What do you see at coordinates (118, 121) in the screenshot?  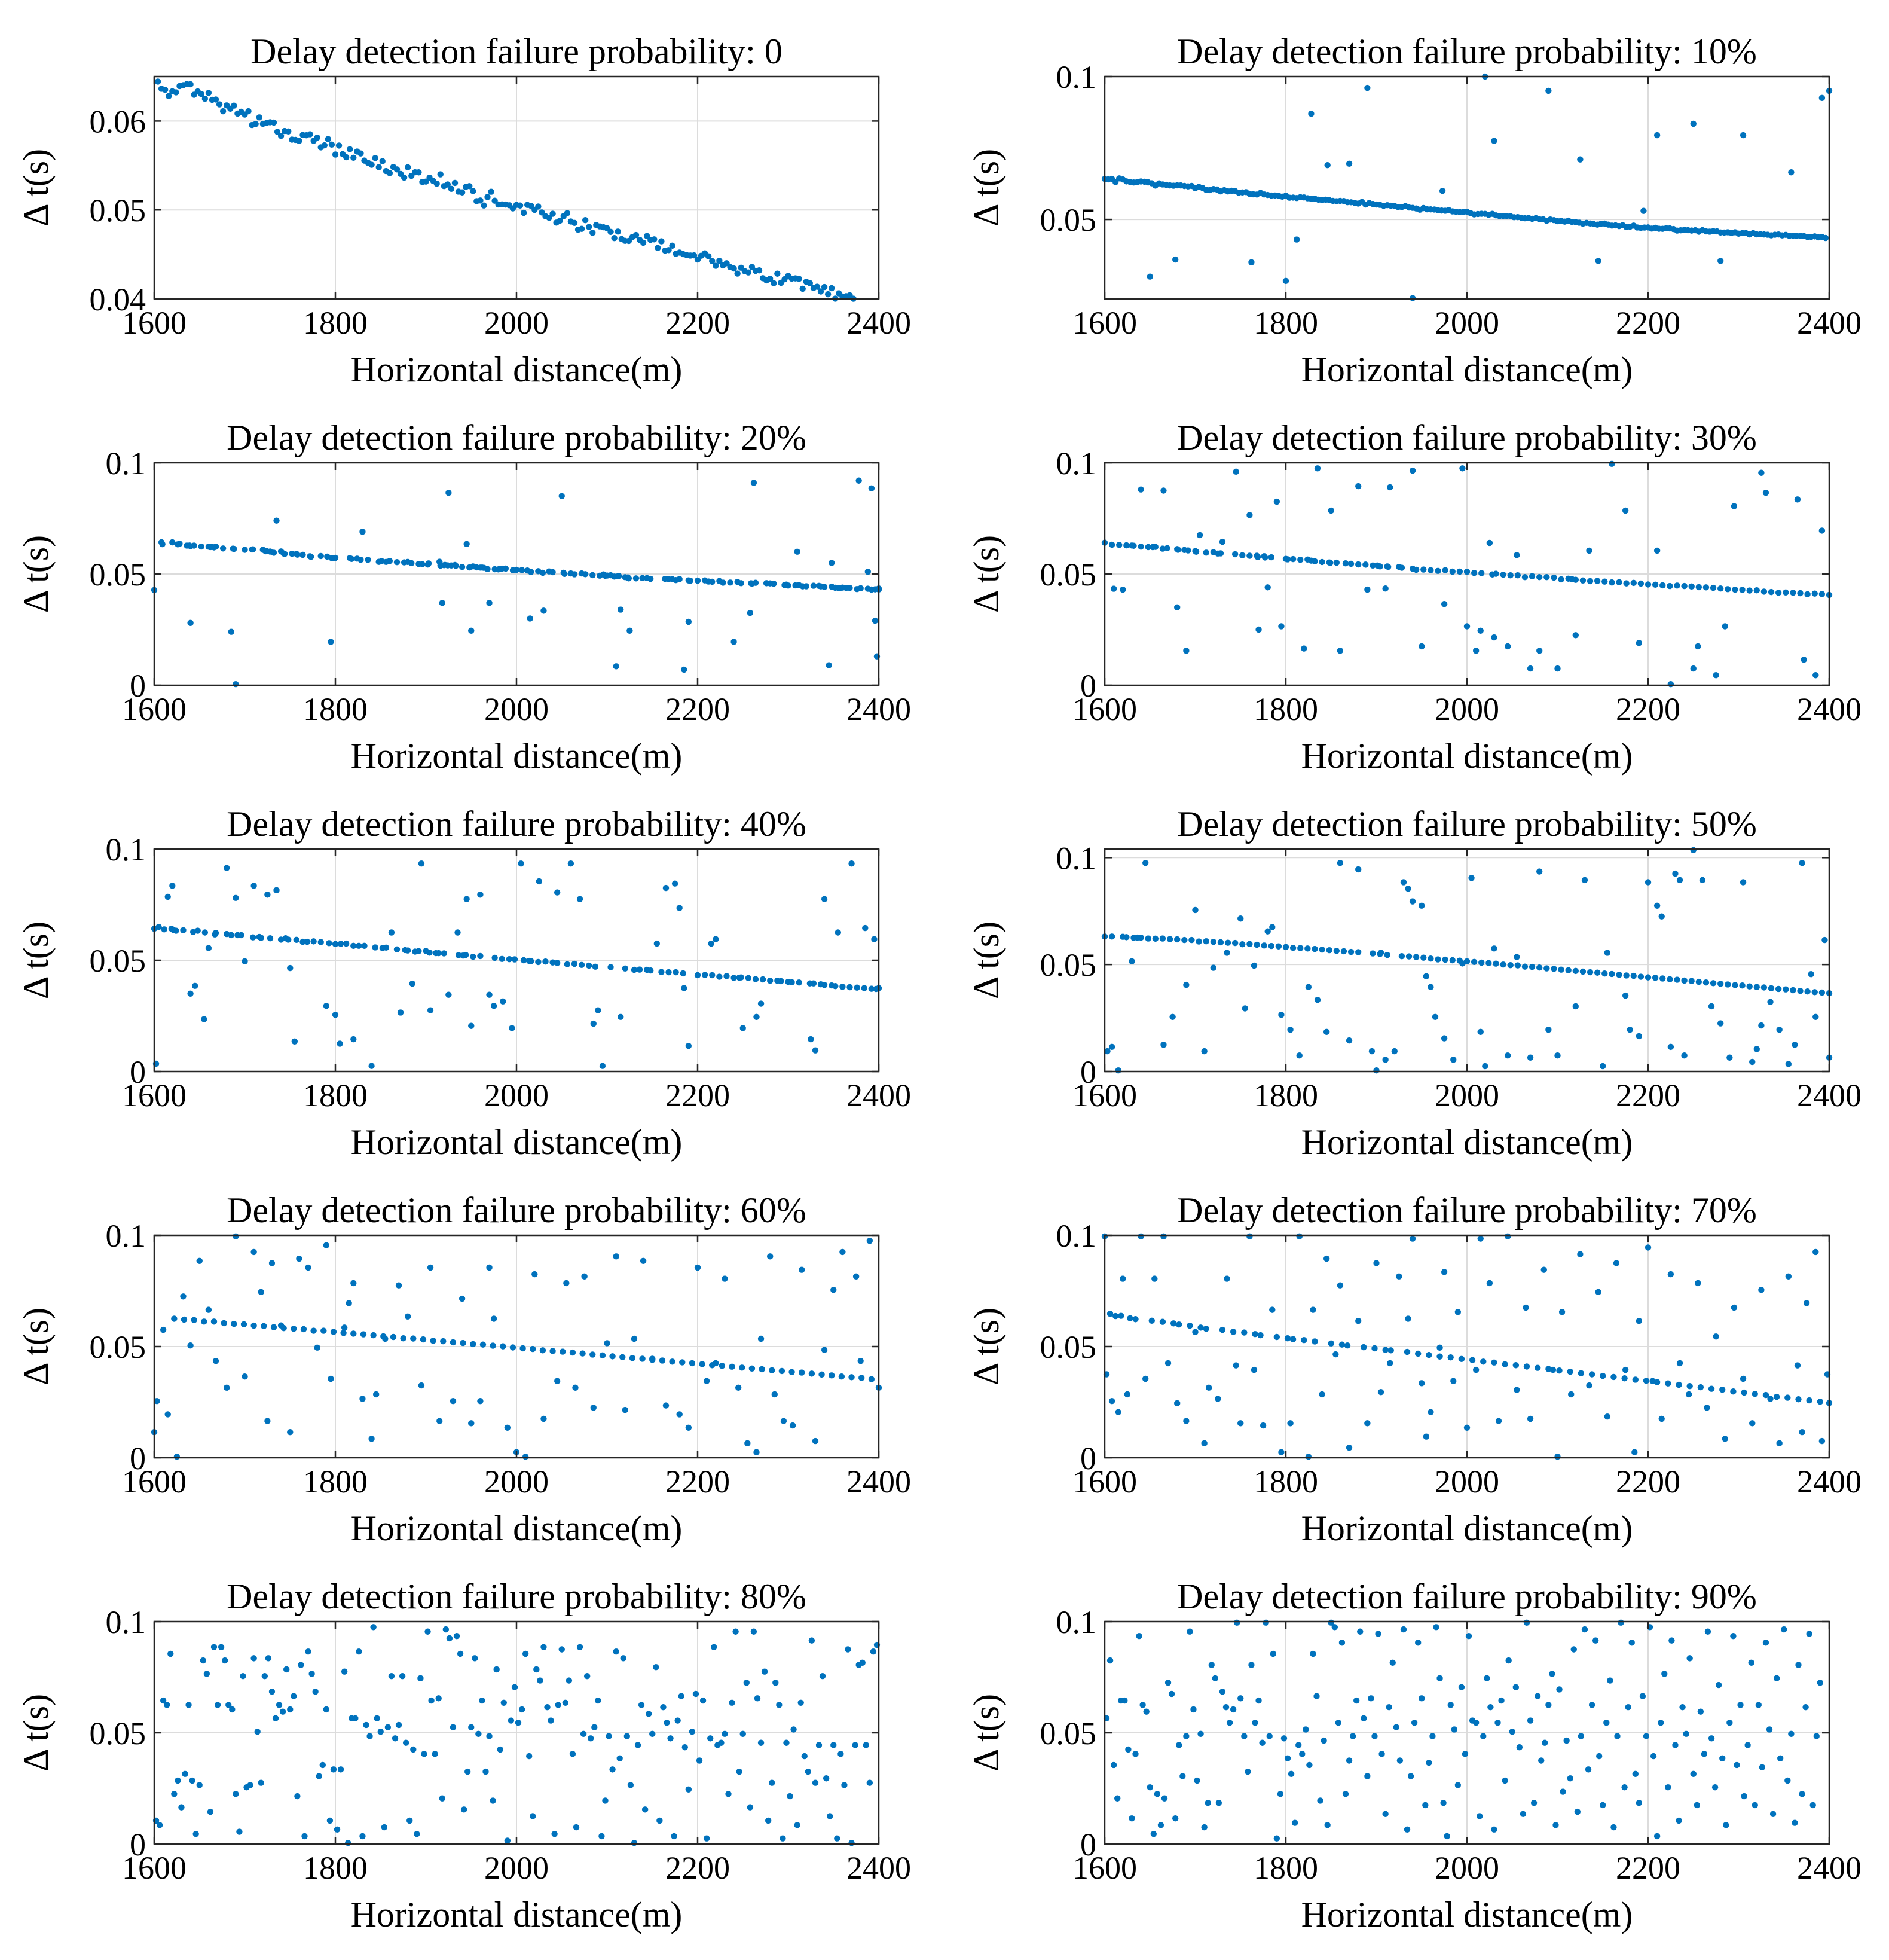 I see `y-tick-label: 0.06` at bounding box center [118, 121].